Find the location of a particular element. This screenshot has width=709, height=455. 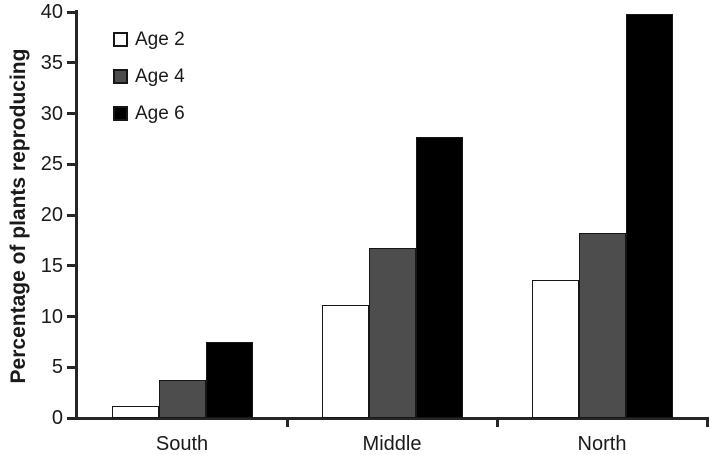

legend-item: Age 6 is located at coordinates (149, 113).